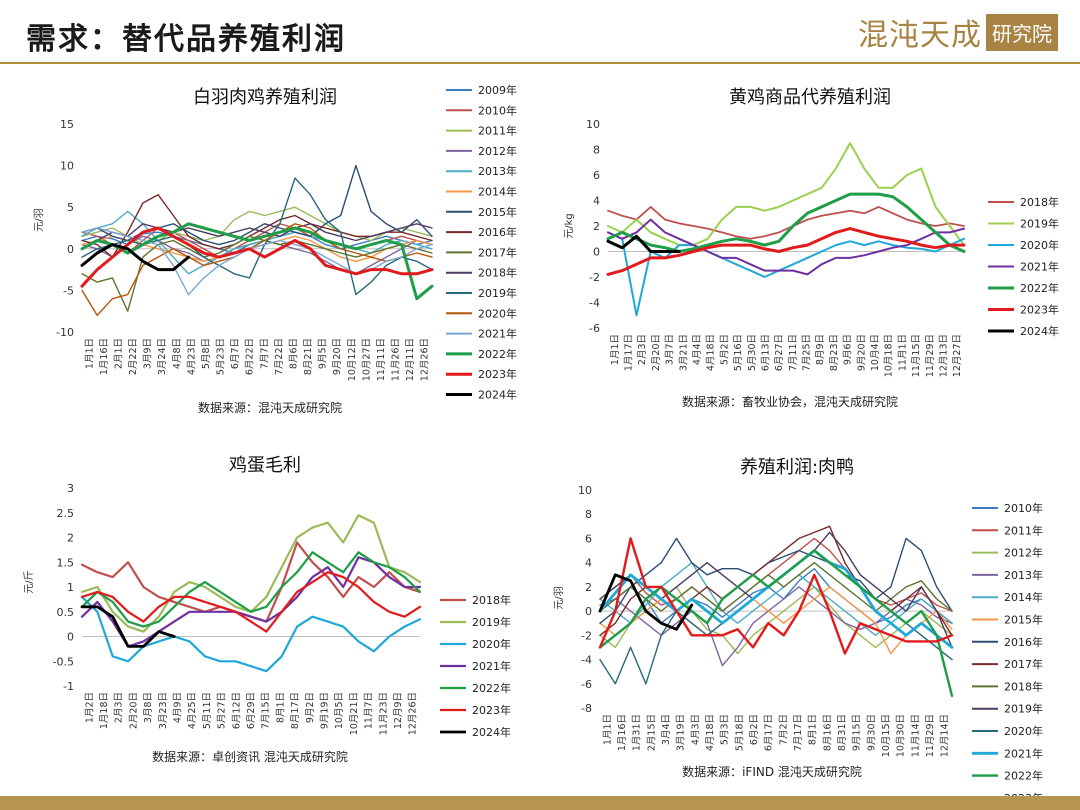 The image size is (1080, 810). Describe the element at coordinates (754, 729) in the screenshot. I see `x-tick-label: 6月2日` at that location.